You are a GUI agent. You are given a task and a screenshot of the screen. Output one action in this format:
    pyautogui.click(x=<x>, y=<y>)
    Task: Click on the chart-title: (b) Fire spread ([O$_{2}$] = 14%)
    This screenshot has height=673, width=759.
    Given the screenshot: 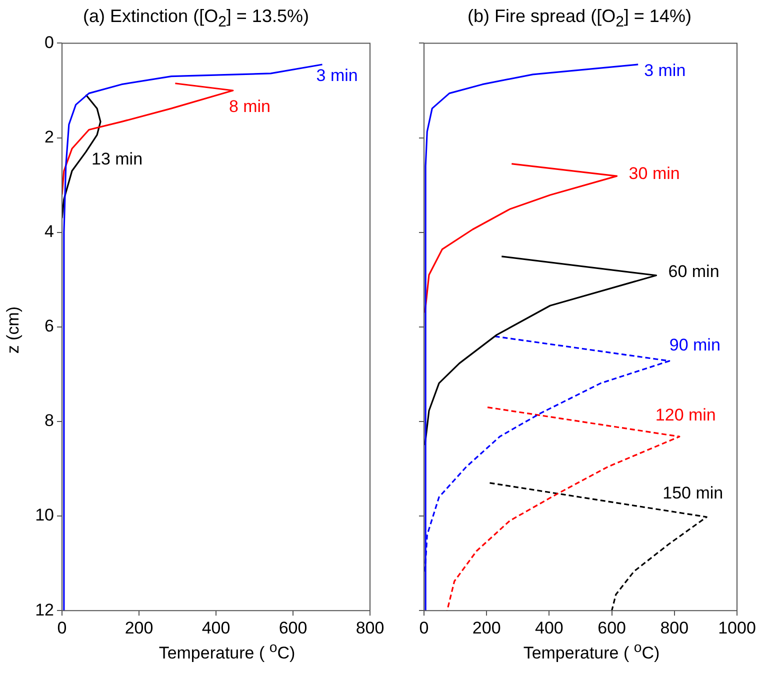 What is the action you would take?
    pyautogui.click(x=579, y=18)
    